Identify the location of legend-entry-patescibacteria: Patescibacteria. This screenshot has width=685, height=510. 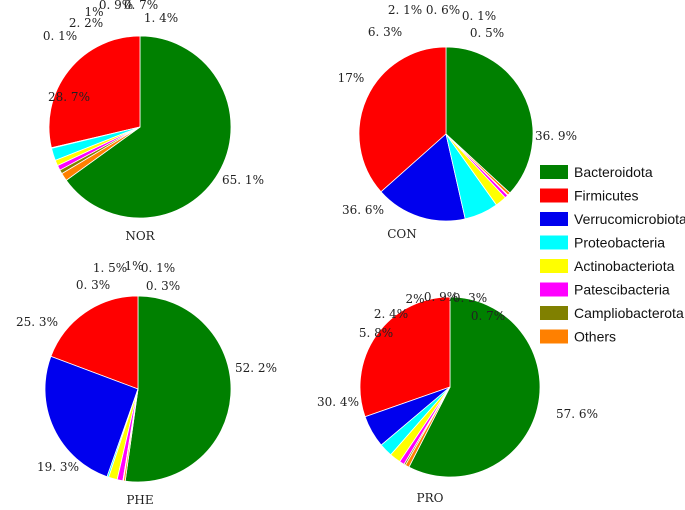
(622, 290).